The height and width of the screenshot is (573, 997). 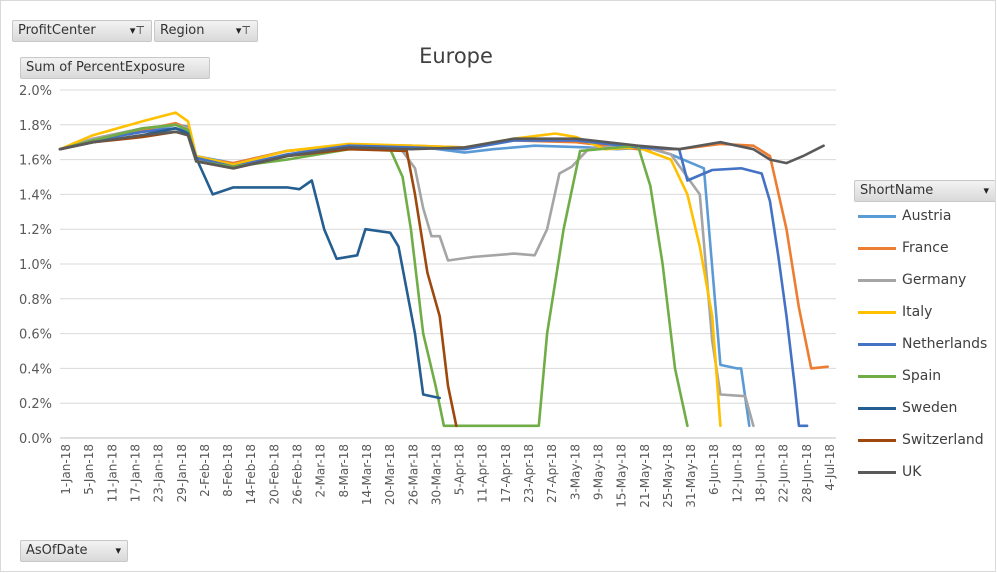 I want to click on axis-field-button: AsOfDate ▾, so click(x=74, y=551).